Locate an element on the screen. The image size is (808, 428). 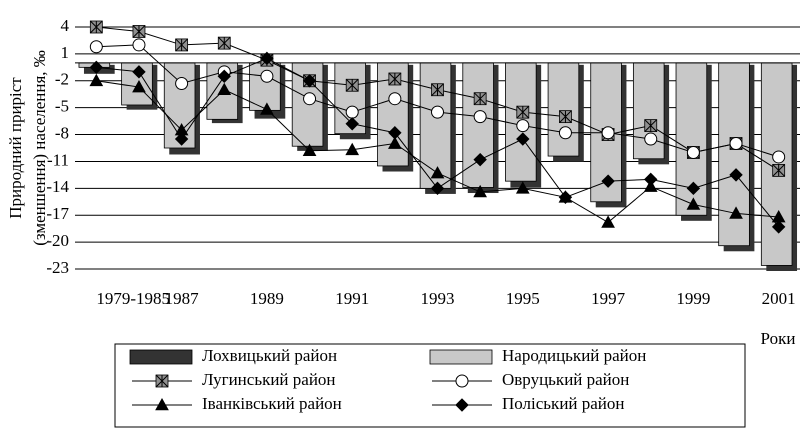
x-tick-label: 1979-1985 is located at coordinates (133, 298).